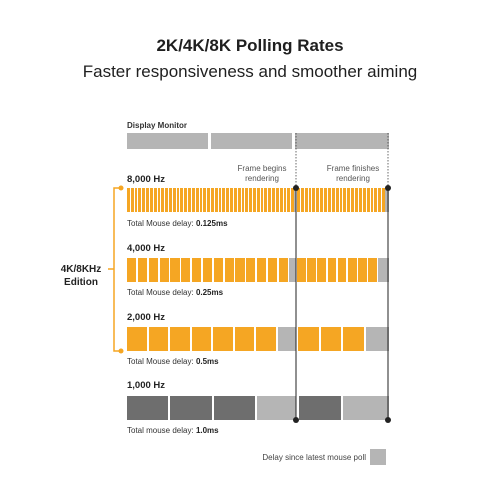 This screenshot has width=500, height=500. What do you see at coordinates (262, 173) in the screenshot?
I see `frame-begins-annotation: Frame begins rendering` at bounding box center [262, 173].